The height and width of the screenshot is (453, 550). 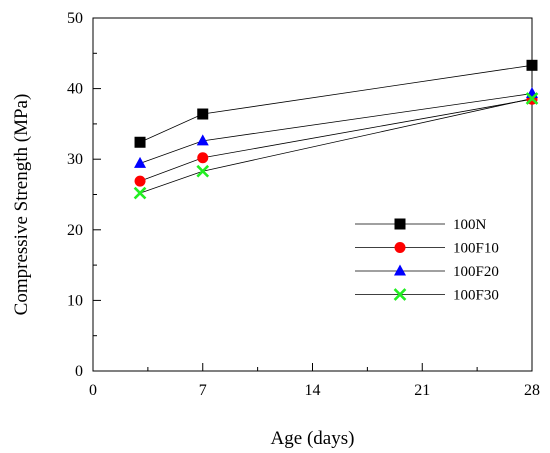 What do you see at coordinates (476, 272) in the screenshot?
I see `legend-label-100f20: 100F20` at bounding box center [476, 272].